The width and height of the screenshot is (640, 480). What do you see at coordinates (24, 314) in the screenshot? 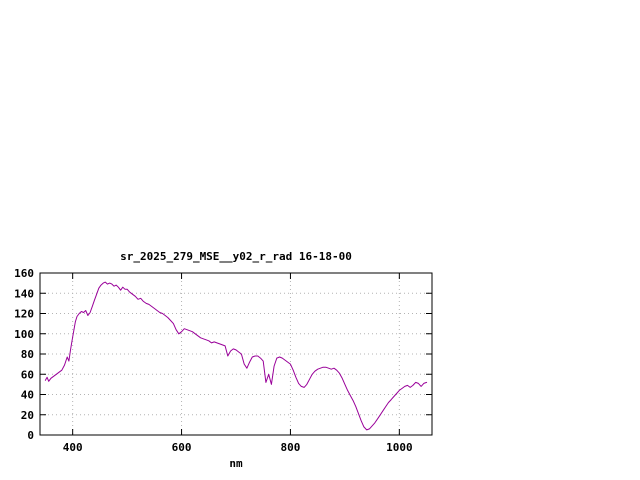
I see `y-tick-label: 120` at bounding box center [24, 314].